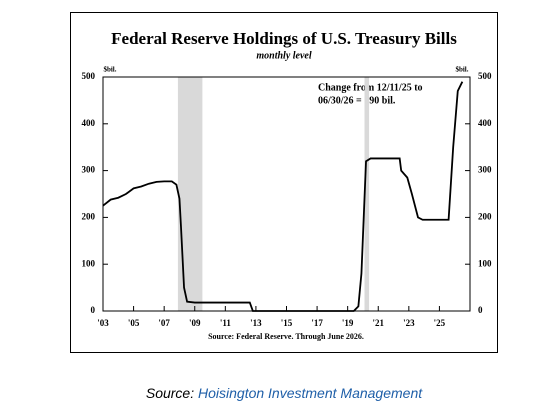 The height and width of the screenshot is (420, 554). What do you see at coordinates (480, 310) in the screenshot?
I see `y2-tick-label: 0` at bounding box center [480, 310].